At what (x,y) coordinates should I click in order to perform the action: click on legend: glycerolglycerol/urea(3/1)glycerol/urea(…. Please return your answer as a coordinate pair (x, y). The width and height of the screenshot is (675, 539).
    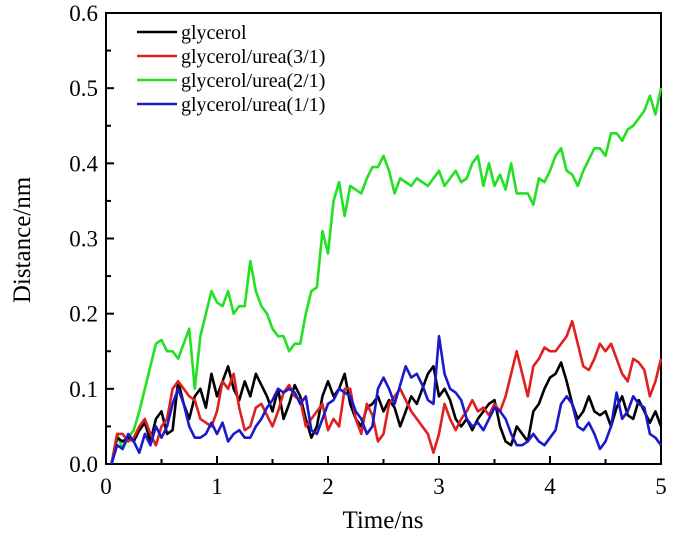
    Looking at the image, I should click on (231, 69).